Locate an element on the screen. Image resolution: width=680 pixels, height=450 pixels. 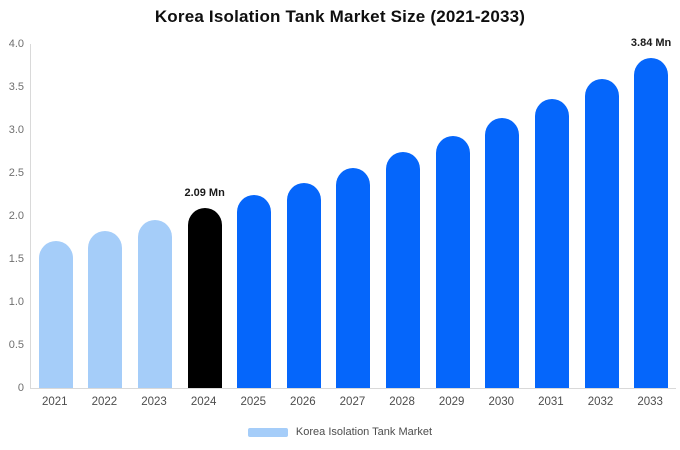
bar-slot-2025 is located at coordinates (254, 216).